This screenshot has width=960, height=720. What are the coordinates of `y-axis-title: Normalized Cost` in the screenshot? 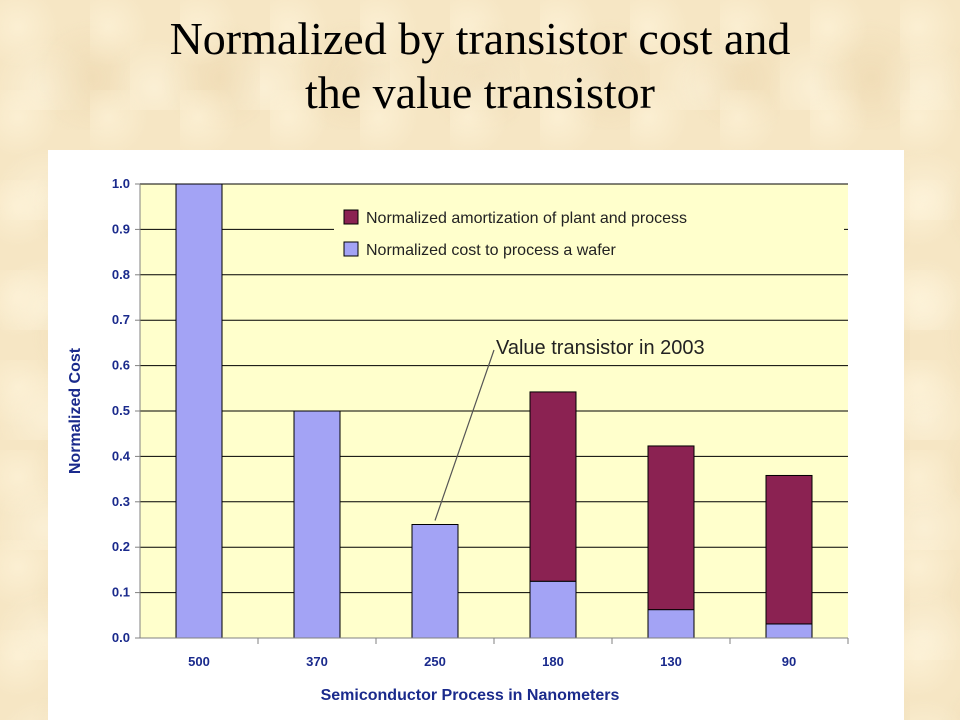 It's located at (75, 410).